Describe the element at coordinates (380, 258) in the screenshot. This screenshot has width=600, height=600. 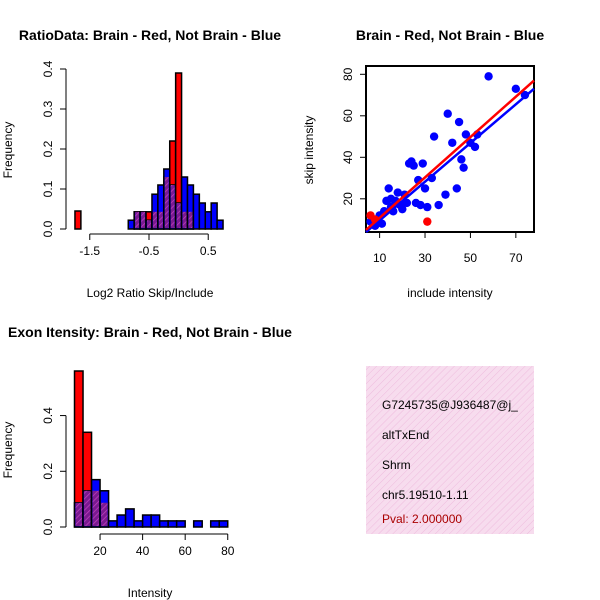
I see `x-tick-label: 10` at that location.